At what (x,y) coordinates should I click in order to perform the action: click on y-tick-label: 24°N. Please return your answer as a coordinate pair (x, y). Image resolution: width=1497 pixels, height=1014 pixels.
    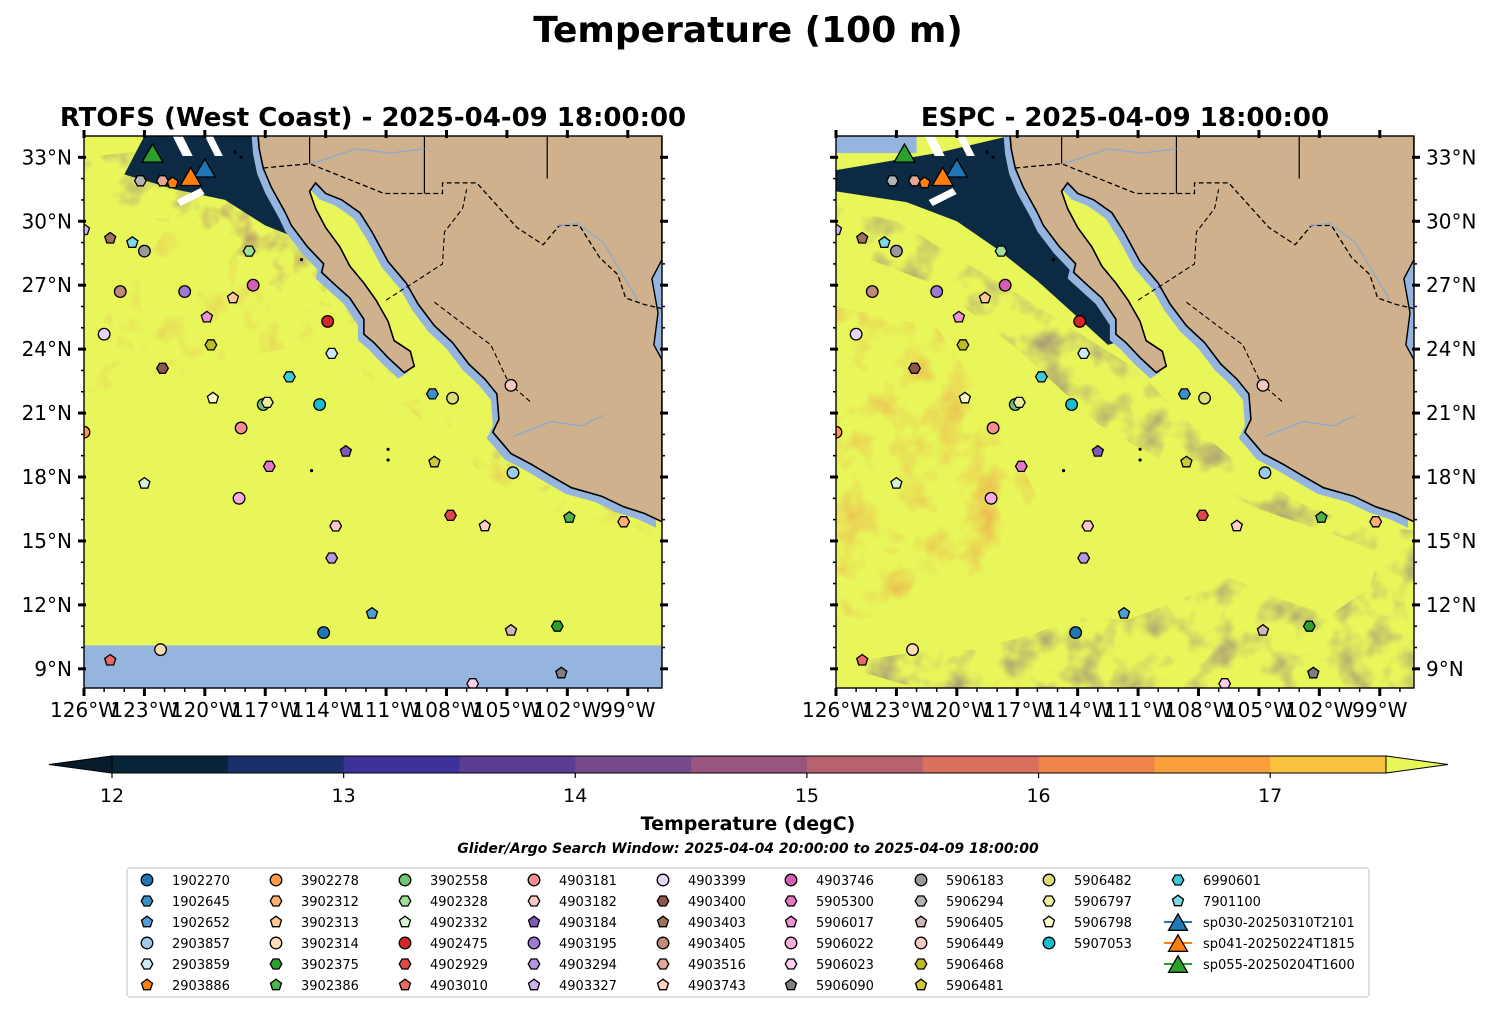
    Looking at the image, I should click on (1451, 349).